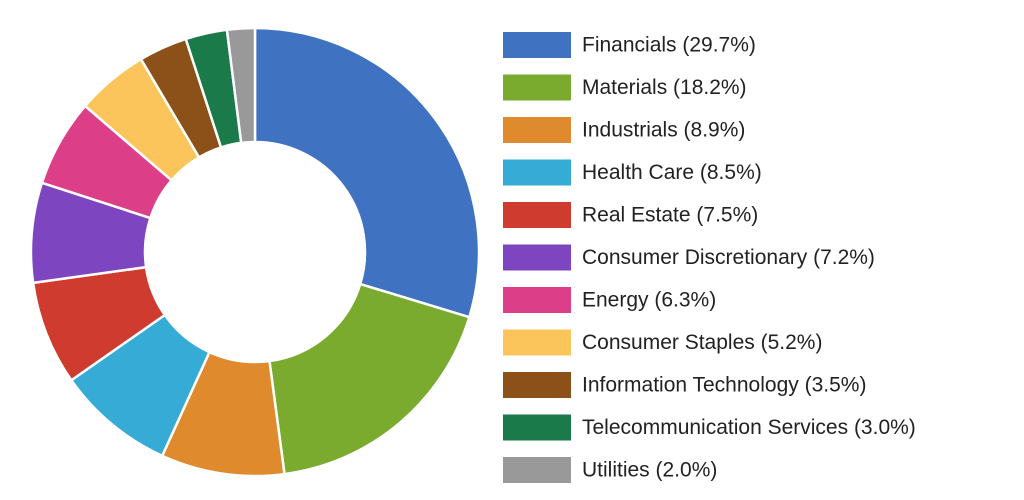 The image size is (1024, 500). What do you see at coordinates (669, 45) in the screenshot?
I see `legend-label: Financials (29.7%)` at bounding box center [669, 45].